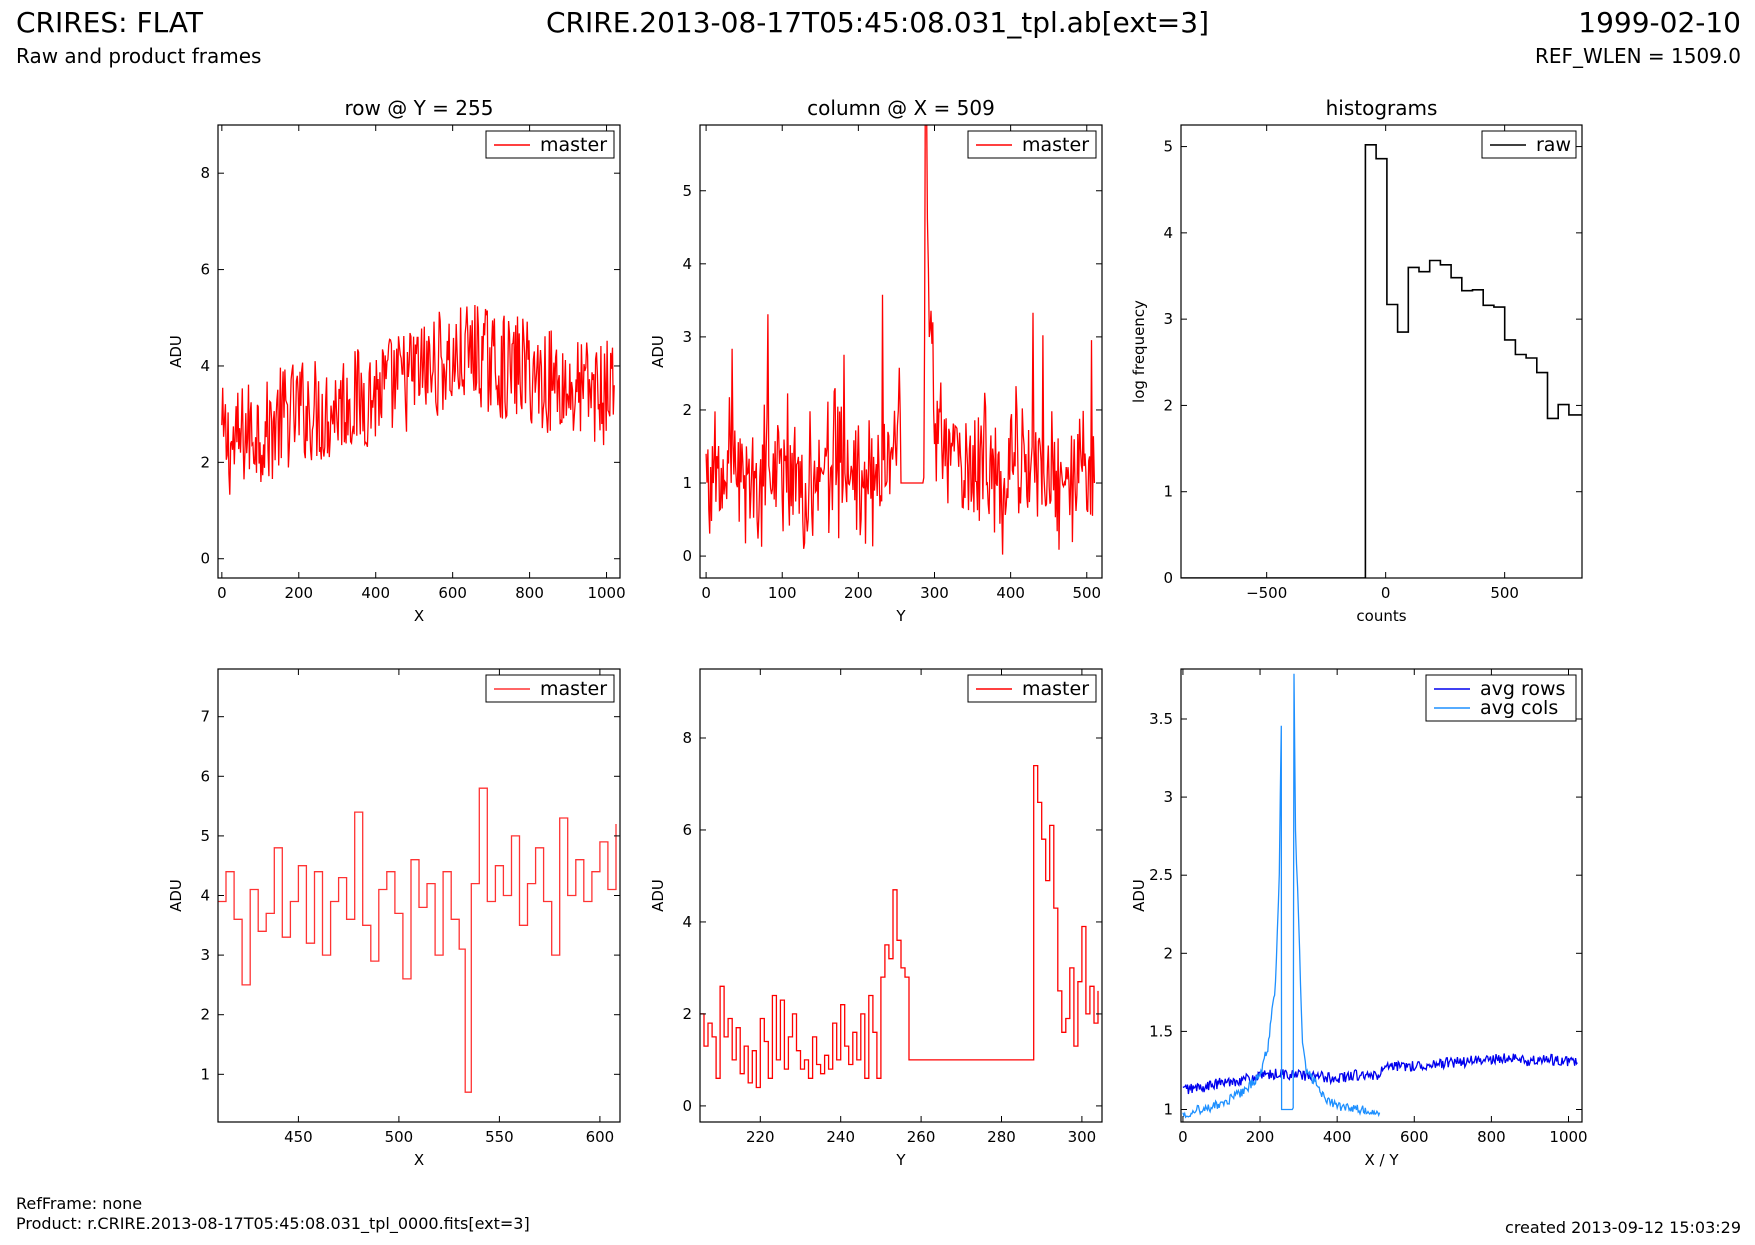 This screenshot has width=1755, height=1245. Describe the element at coordinates (1266, 593) in the screenshot. I see `x-tick-label: −500` at that location.